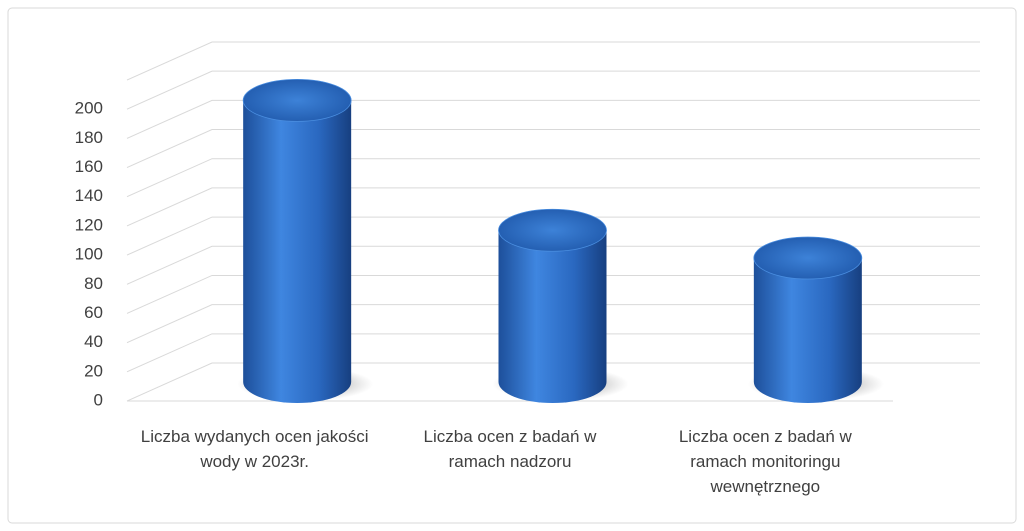 The image size is (1024, 531). Describe the element at coordinates (510, 449) in the screenshot. I see `x-tick-label: Liczba ocen z badań w ramach nadzoru` at that location.